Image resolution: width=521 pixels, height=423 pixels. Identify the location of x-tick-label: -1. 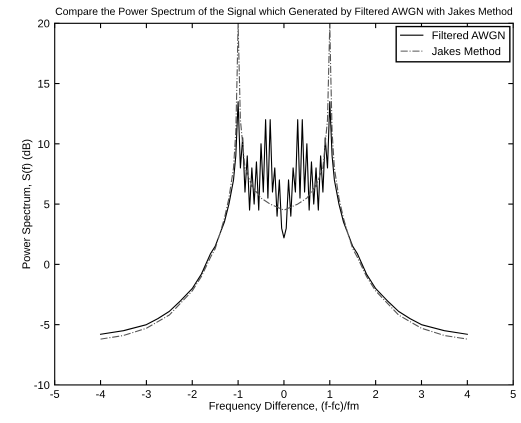
(238, 394).